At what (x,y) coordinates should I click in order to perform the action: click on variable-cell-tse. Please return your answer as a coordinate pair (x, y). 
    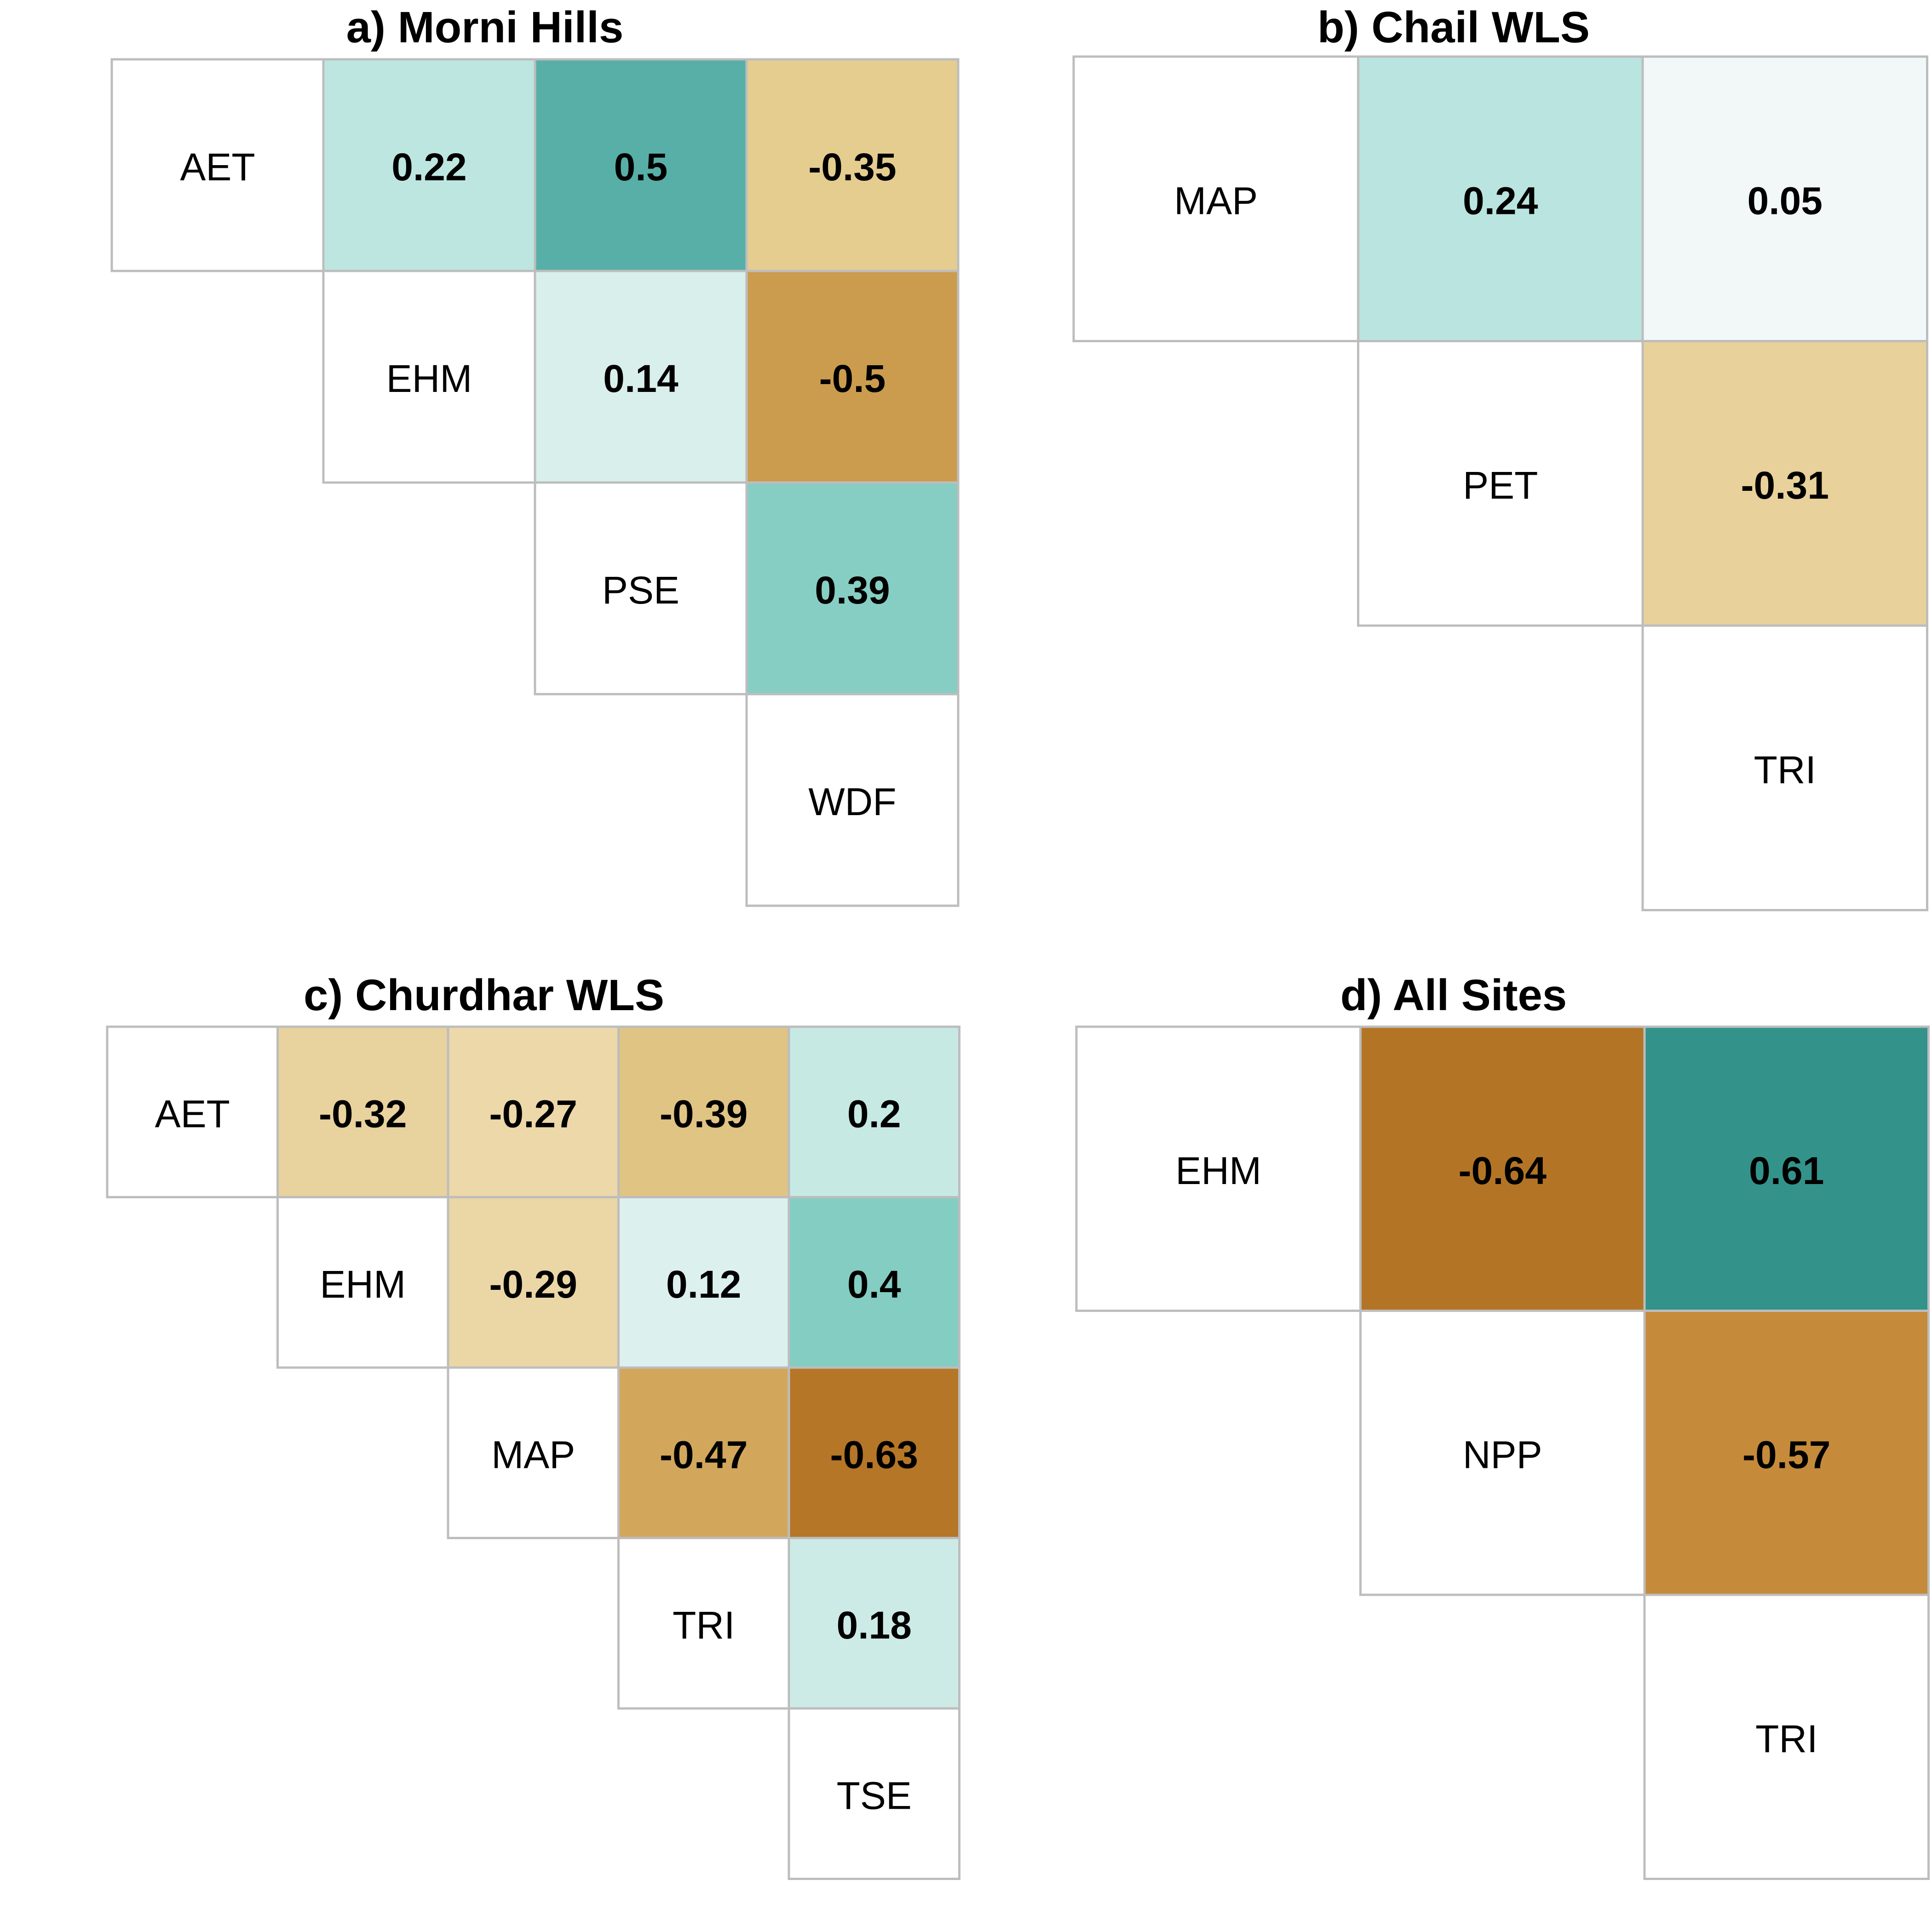
    Looking at the image, I should click on (874, 1793).